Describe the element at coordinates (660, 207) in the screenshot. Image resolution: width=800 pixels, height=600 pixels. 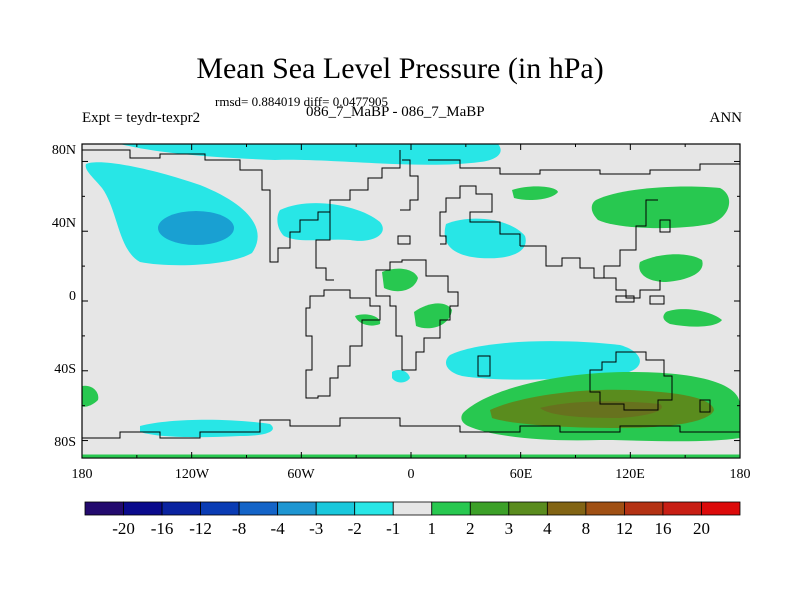
I see `region-west-pacific-high` at that location.